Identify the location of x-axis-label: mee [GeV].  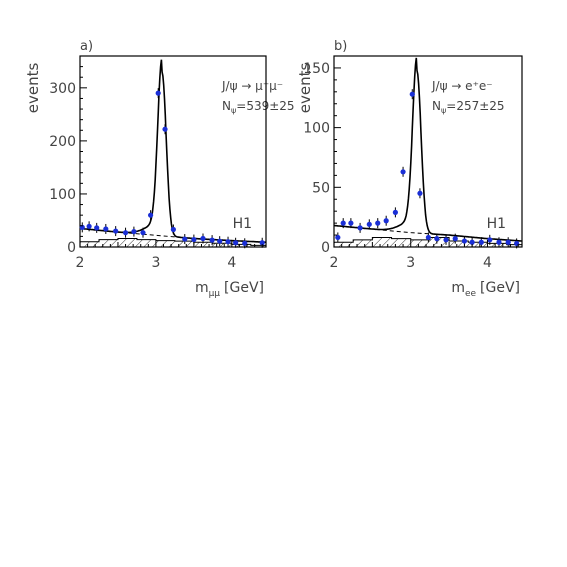
(485, 289).